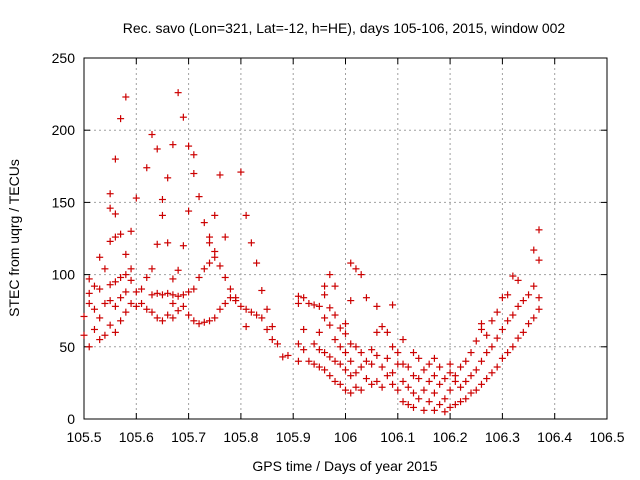 The height and width of the screenshot is (480, 640). I want to click on x-tick-label: 106.4, so click(554, 437).